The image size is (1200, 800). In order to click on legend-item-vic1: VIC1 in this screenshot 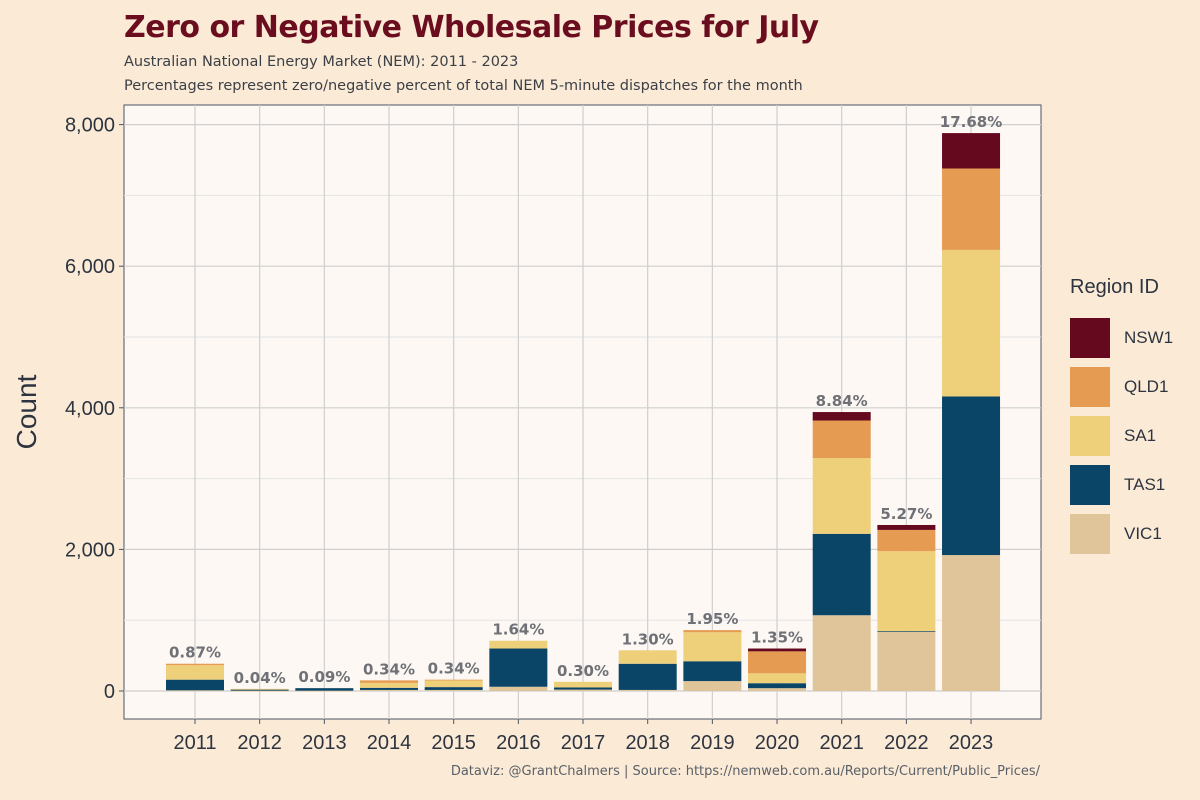, I will do `click(1132, 533)`.